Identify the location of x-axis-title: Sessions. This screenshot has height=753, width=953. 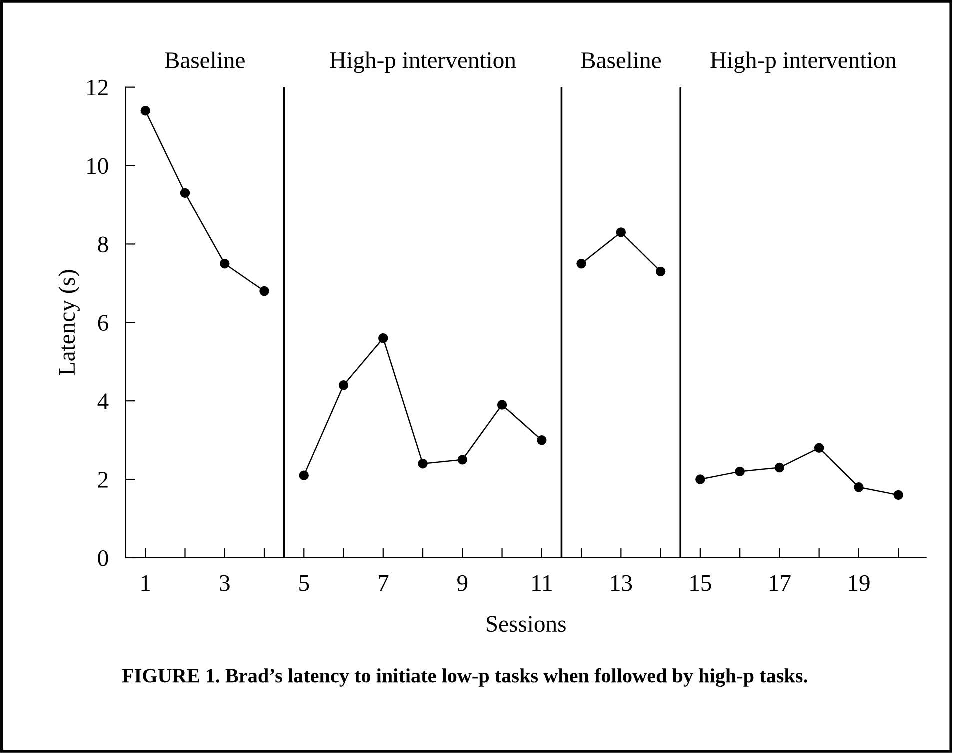
(526, 624).